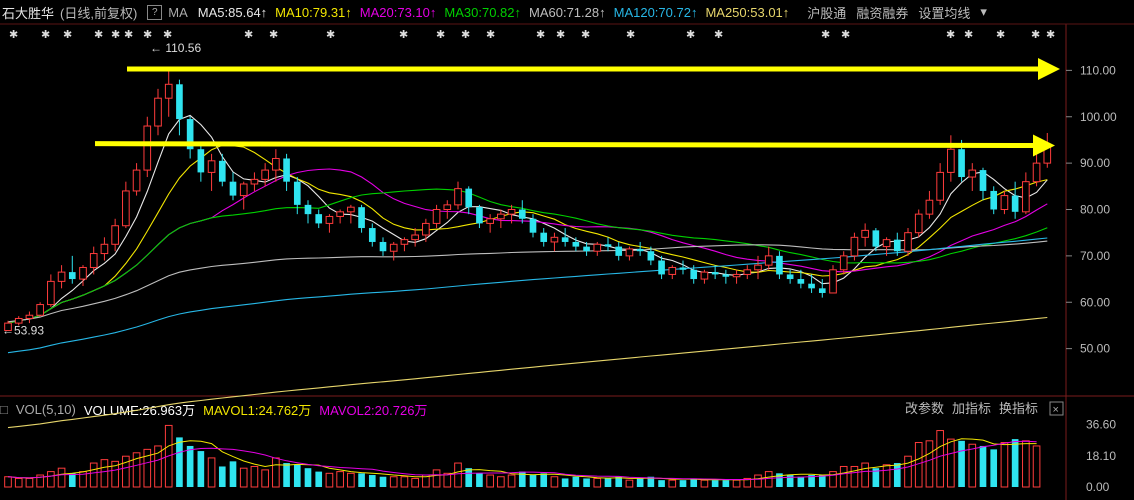 The height and width of the screenshot is (500, 1134). Describe the element at coordinates (155, 12) in the screenshot. I see `help-icon: ?` at that location.